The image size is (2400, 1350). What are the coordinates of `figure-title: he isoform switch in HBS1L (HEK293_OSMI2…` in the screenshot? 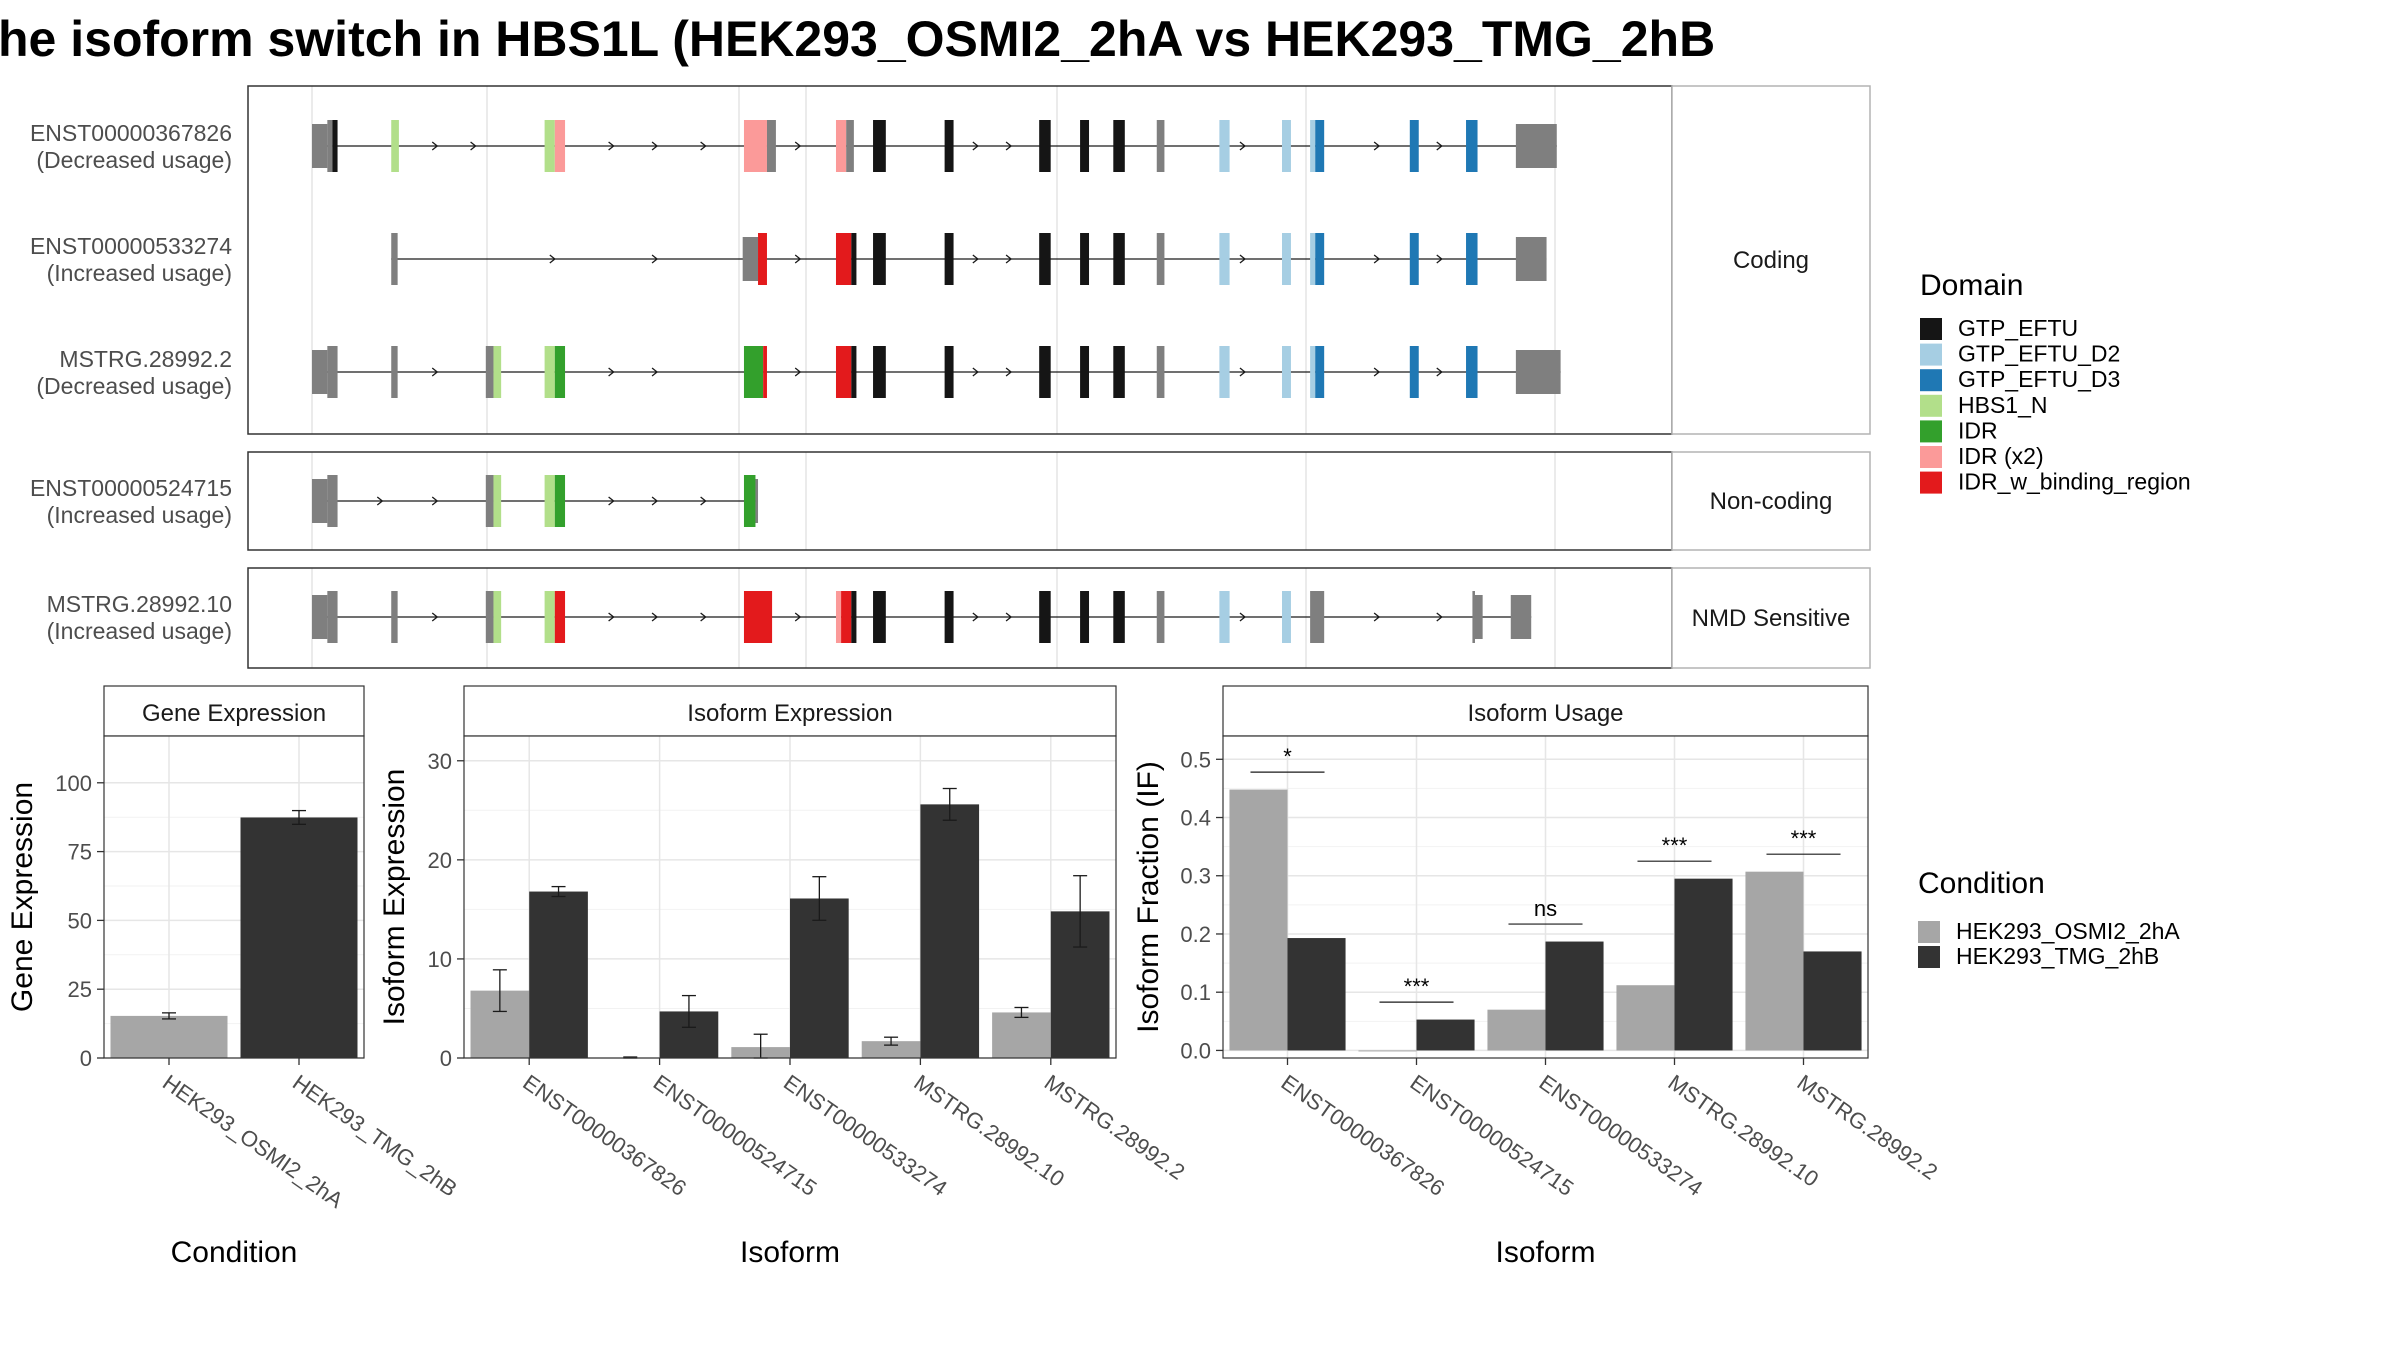 It's located at (857, 39).